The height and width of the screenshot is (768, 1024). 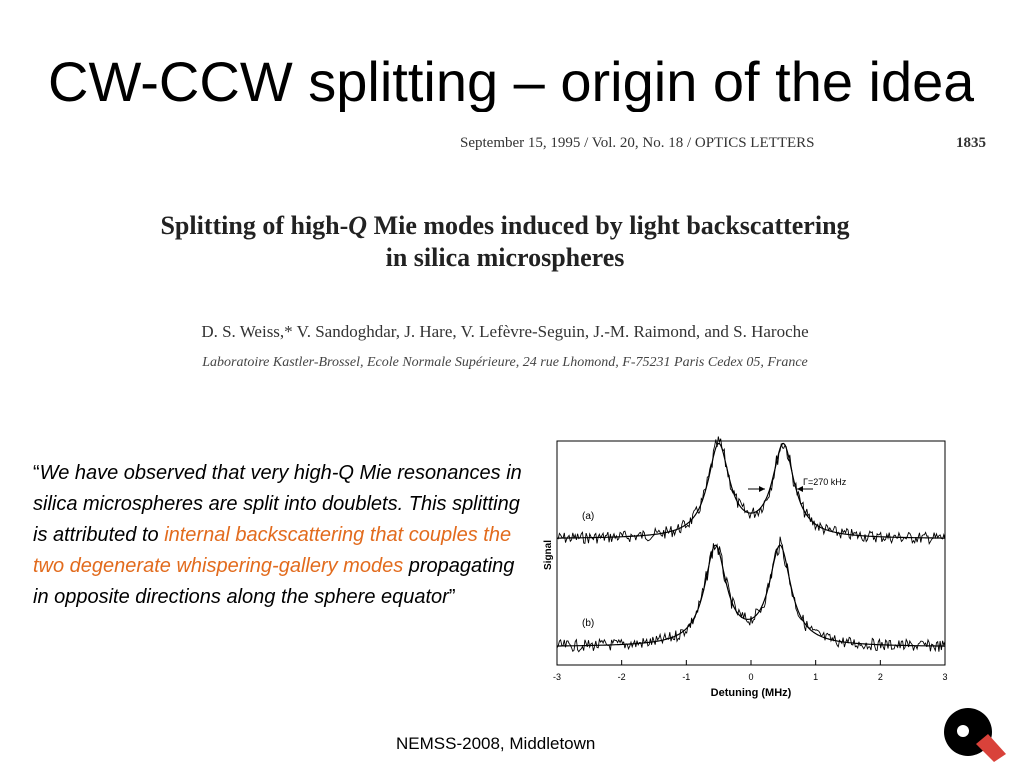 I want to click on y-axis-label: Signal, so click(x=548, y=555).